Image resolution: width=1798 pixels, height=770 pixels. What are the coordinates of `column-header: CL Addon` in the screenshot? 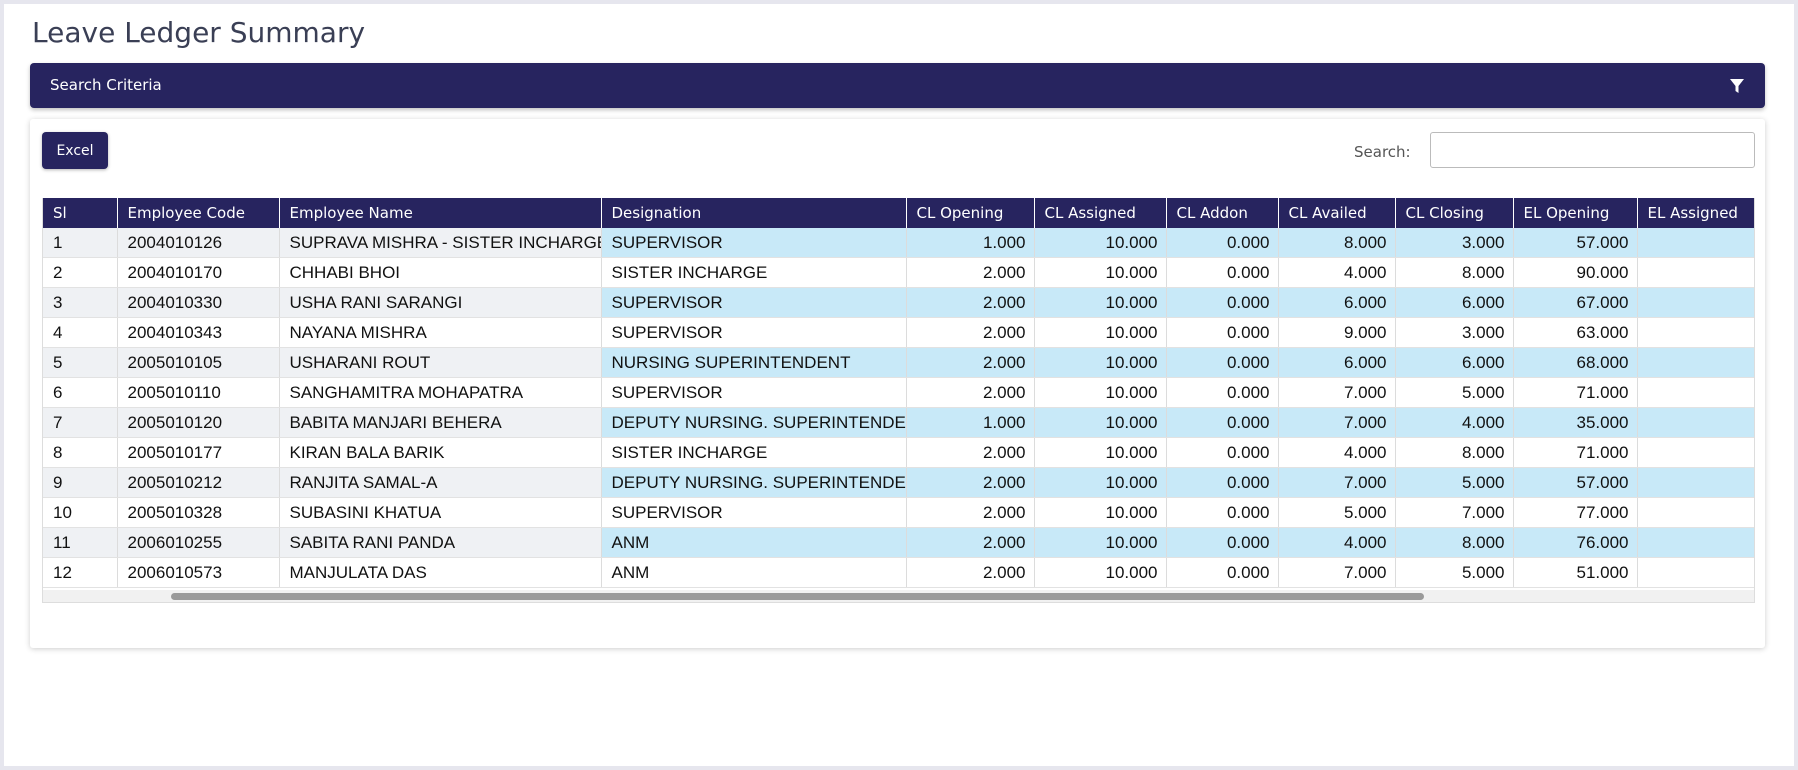 It's located at (1222, 213).